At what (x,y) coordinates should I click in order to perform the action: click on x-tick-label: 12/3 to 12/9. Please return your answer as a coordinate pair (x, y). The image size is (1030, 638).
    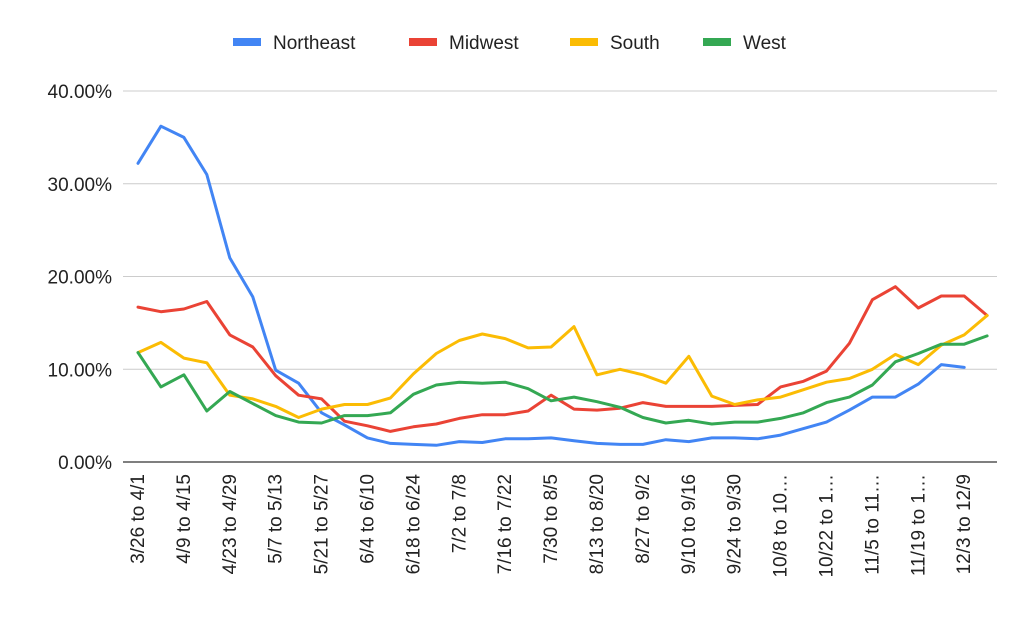
    Looking at the image, I should click on (964, 524).